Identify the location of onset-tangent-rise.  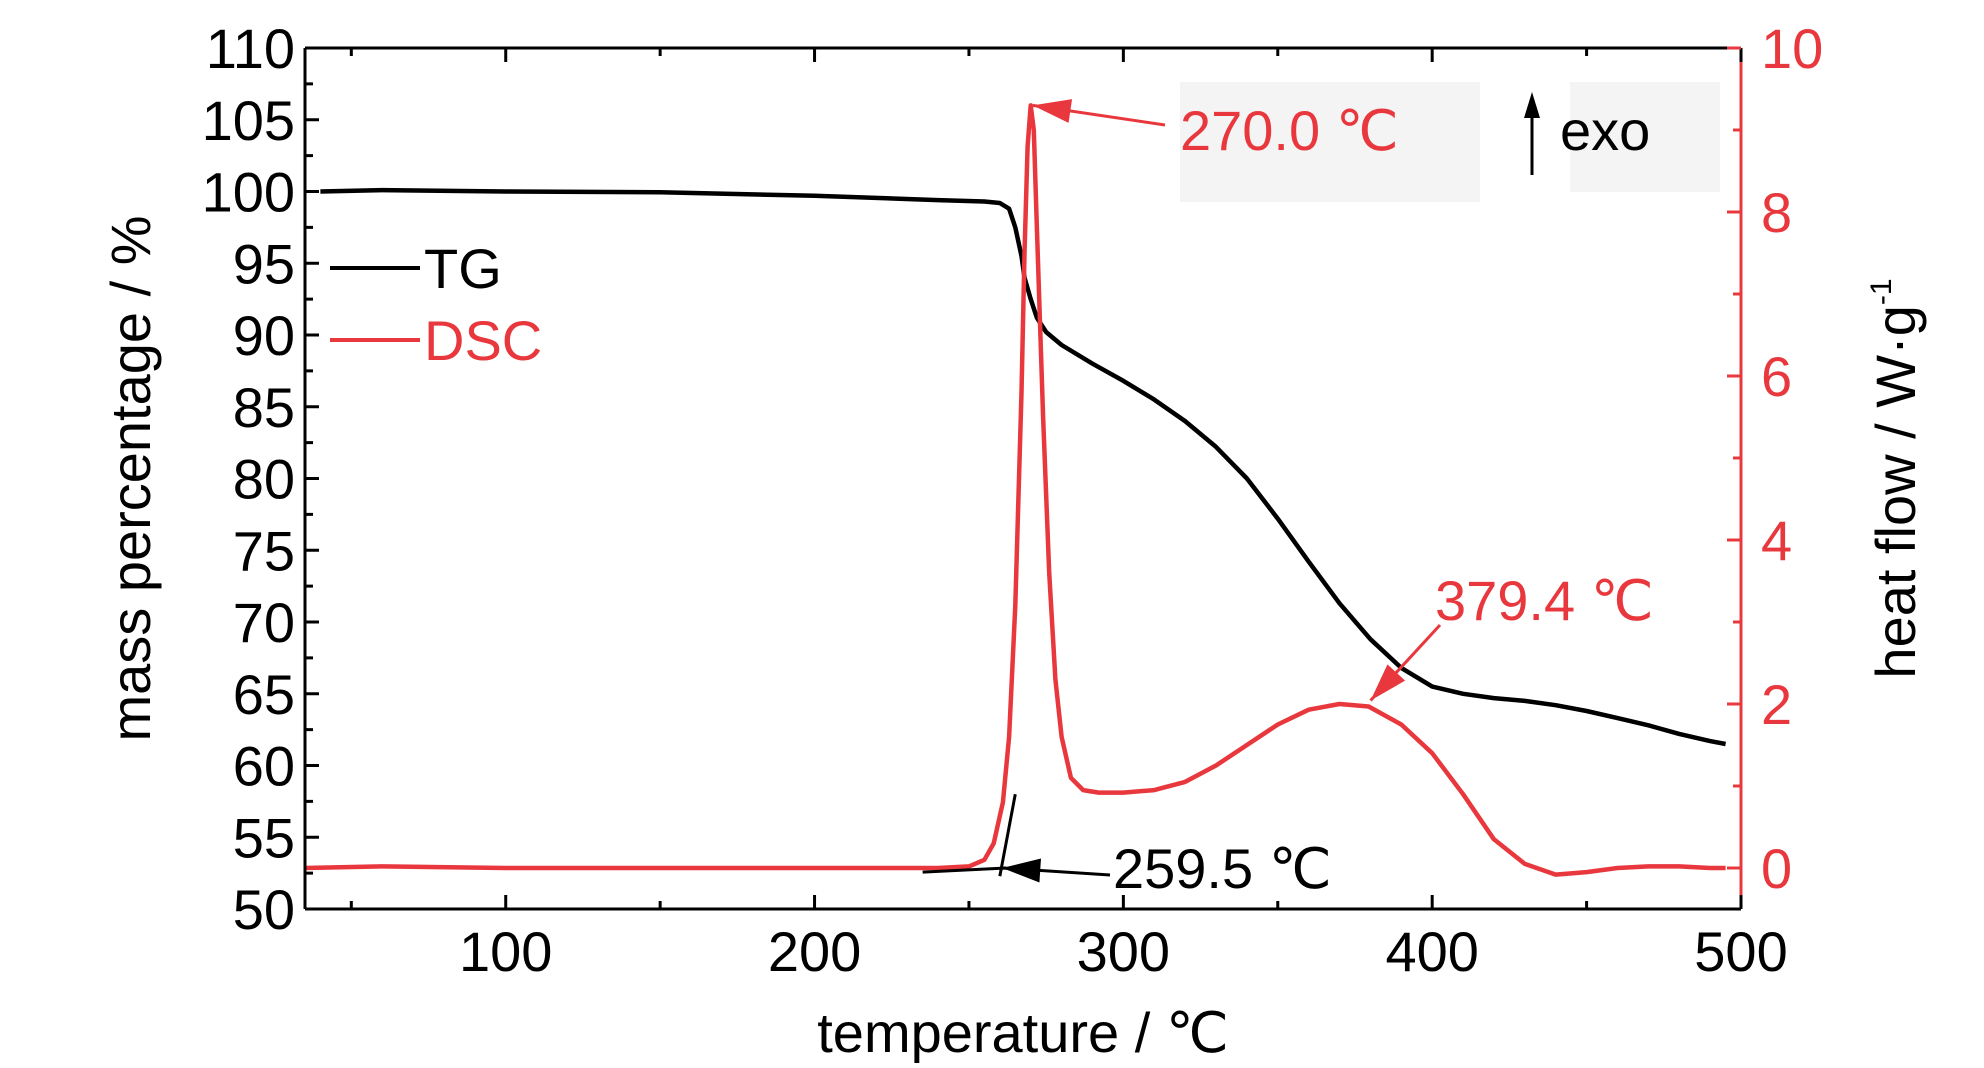
(1007, 835).